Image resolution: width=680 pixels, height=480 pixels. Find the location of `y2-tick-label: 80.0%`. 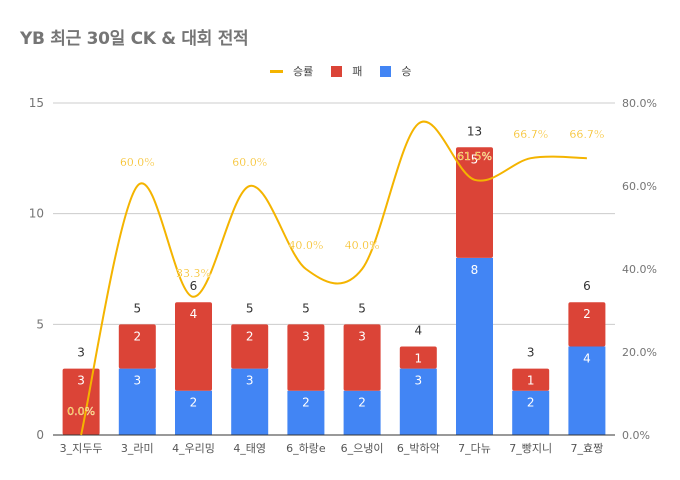

y2-tick-label: 80.0% is located at coordinates (639, 103).